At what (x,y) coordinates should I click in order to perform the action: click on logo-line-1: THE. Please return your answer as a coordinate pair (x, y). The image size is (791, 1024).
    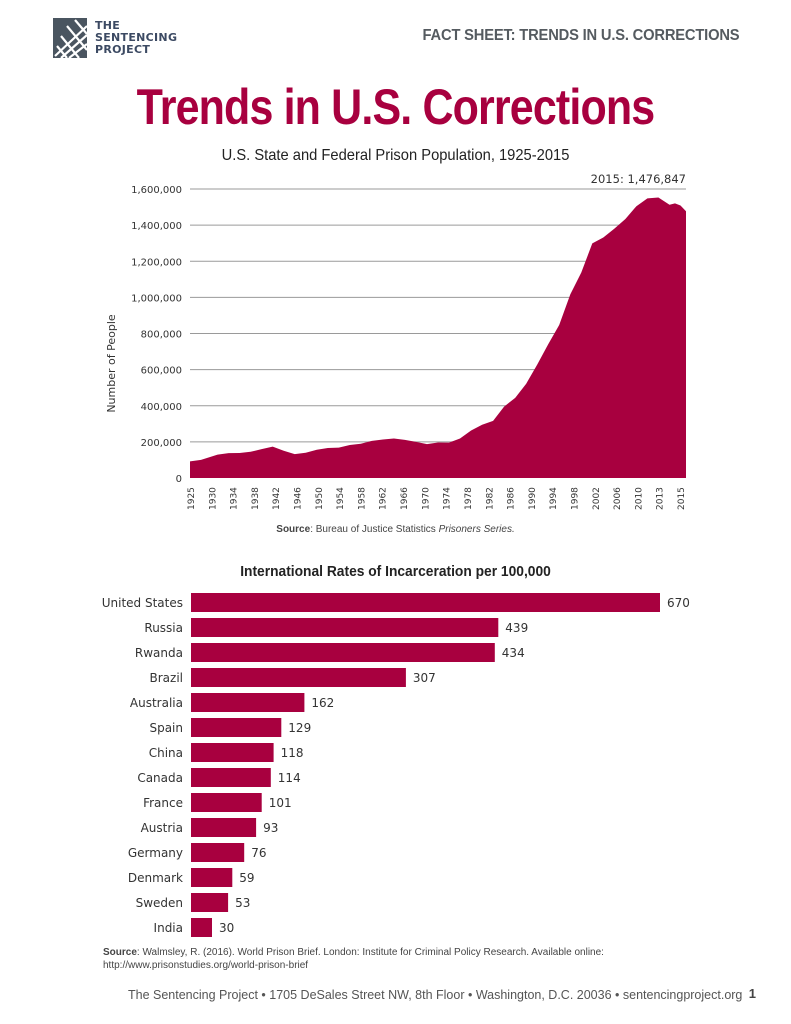
    Looking at the image, I should click on (108, 25).